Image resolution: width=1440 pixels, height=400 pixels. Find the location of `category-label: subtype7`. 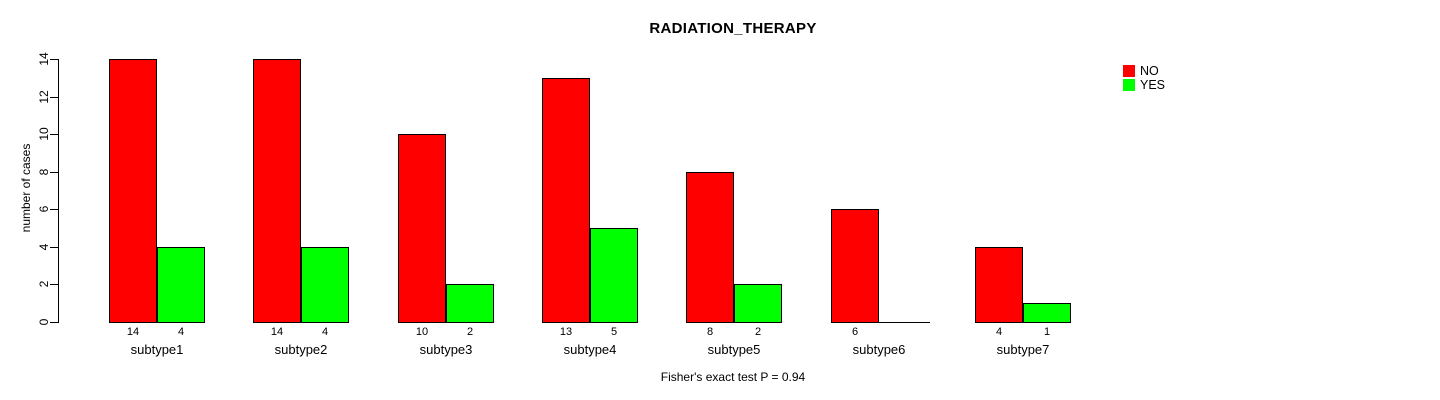

category-label: subtype7 is located at coordinates (1023, 349).